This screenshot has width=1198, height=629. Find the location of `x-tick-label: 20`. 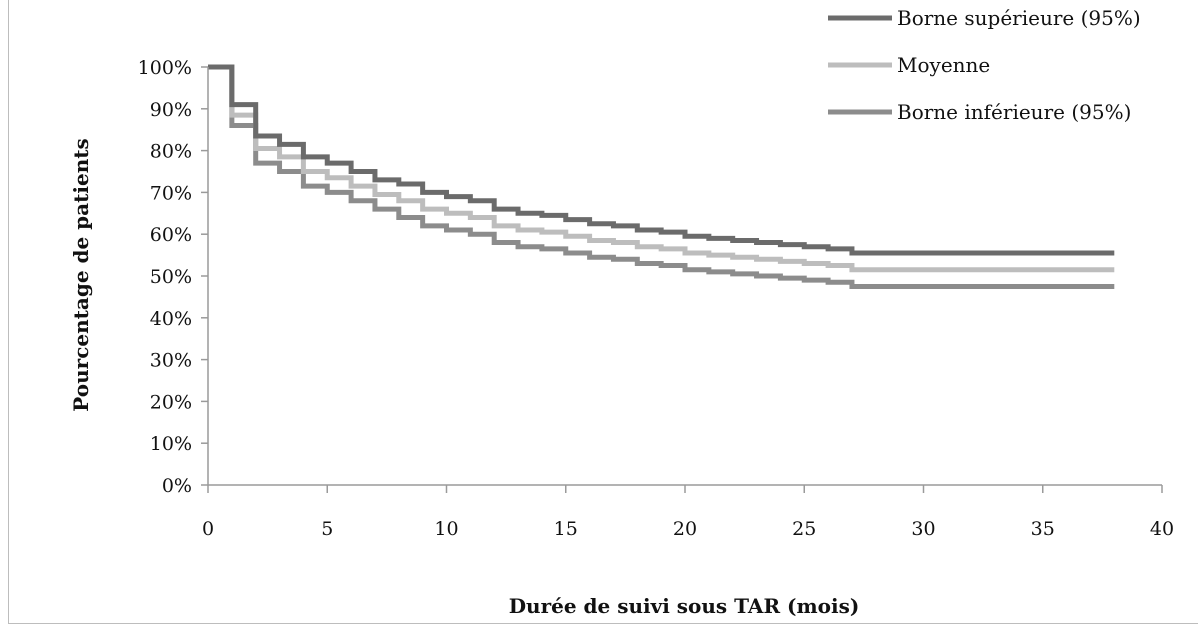

x-tick-label: 20 is located at coordinates (685, 529).